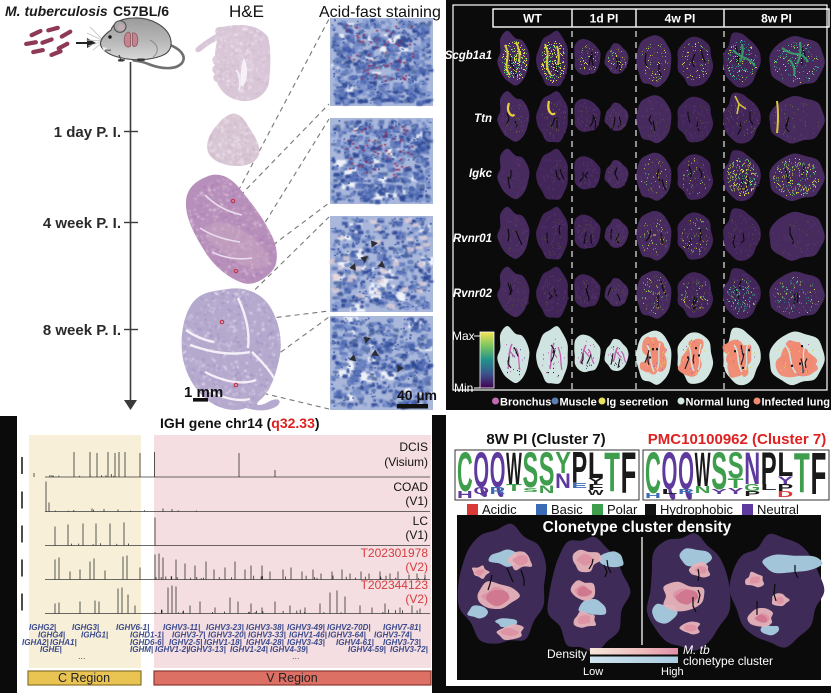 The width and height of the screenshot is (831, 693). What do you see at coordinates (532, 19) in the screenshot?
I see `svg-text: WT` at bounding box center [532, 19].